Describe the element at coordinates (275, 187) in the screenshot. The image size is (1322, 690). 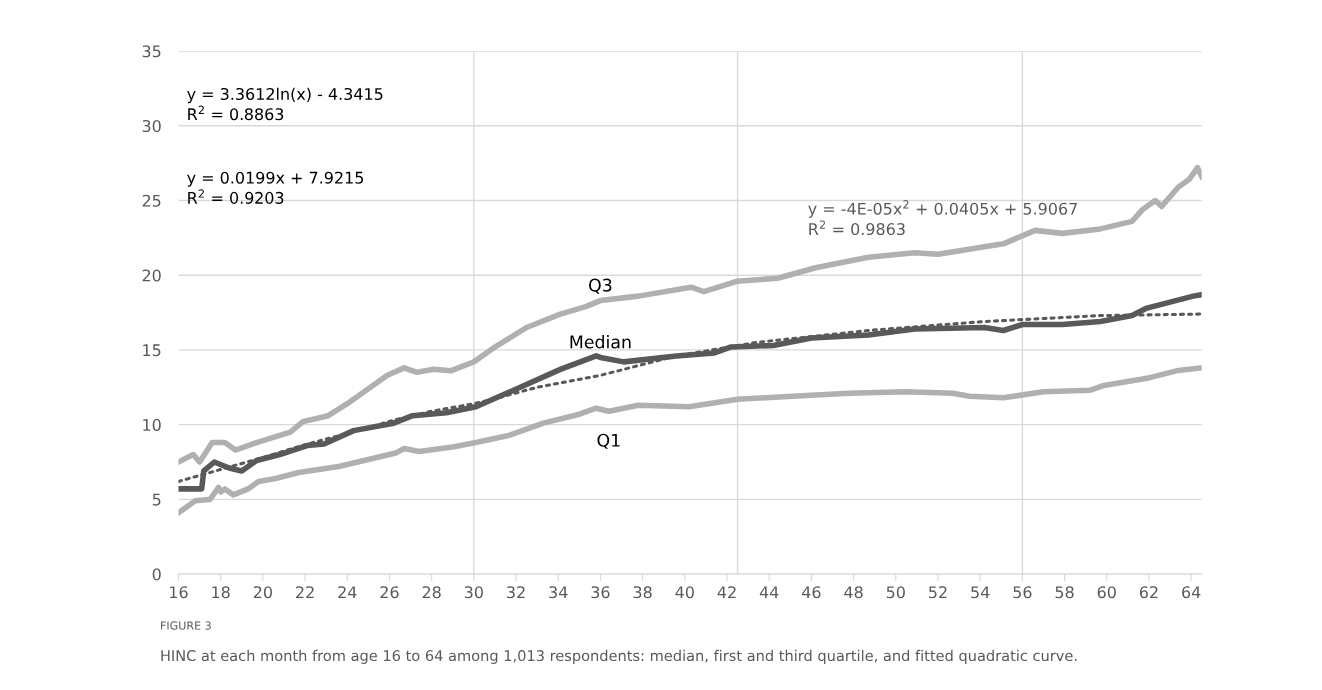
I see `annotation: y = 0.0199x + 7.9215 R$^{2}$ = 0.9203` at that location.